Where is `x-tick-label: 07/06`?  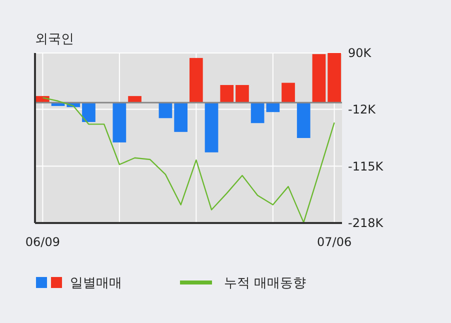
x-tick-label: 07/06 is located at coordinates (334, 242).